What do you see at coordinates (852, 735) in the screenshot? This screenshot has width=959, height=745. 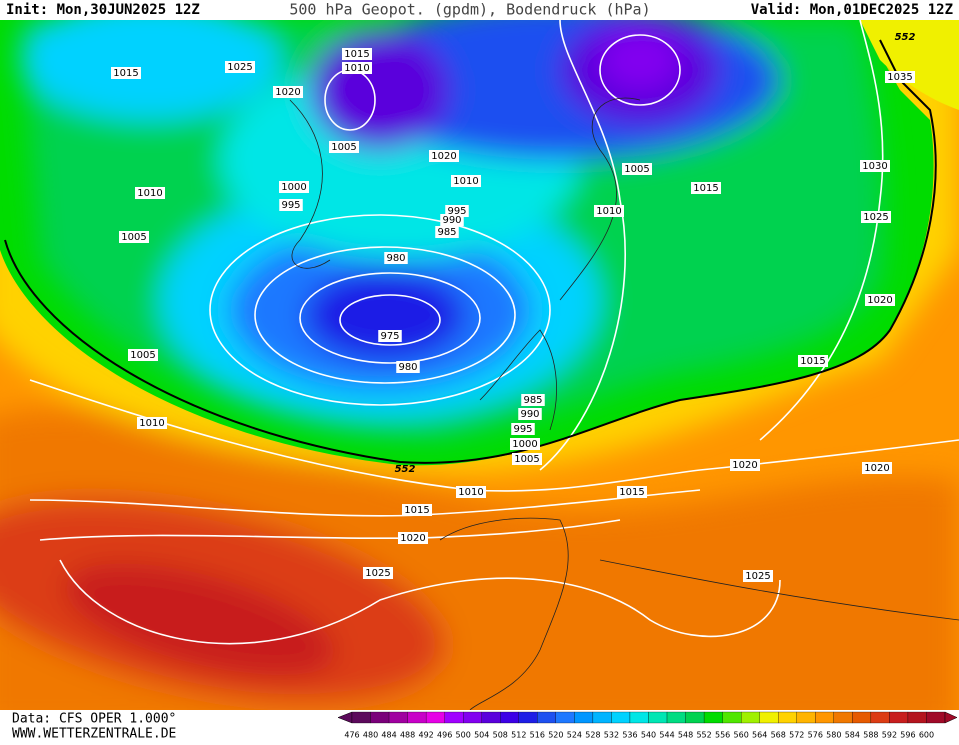 I see `colorbar-label: 584` at bounding box center [852, 735].